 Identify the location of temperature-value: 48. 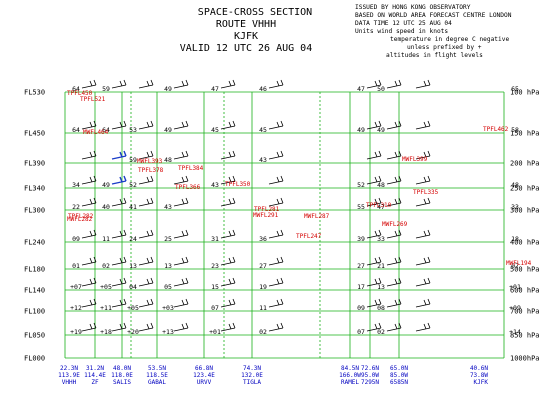
(168, 160).